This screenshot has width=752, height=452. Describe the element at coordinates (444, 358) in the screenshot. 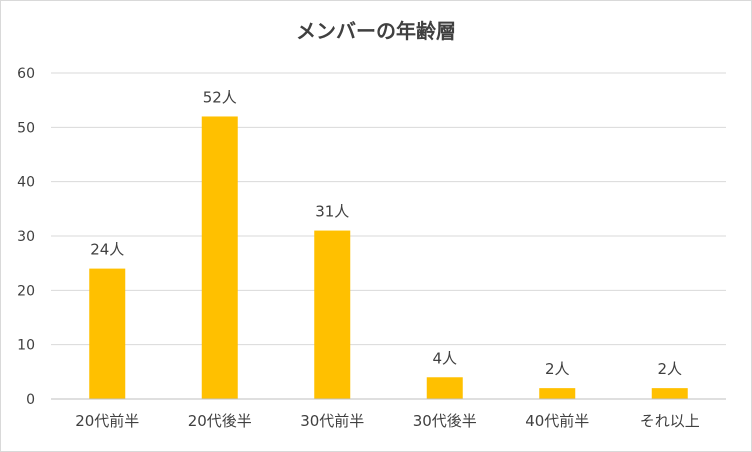

I see `data-label: 4人` at that location.